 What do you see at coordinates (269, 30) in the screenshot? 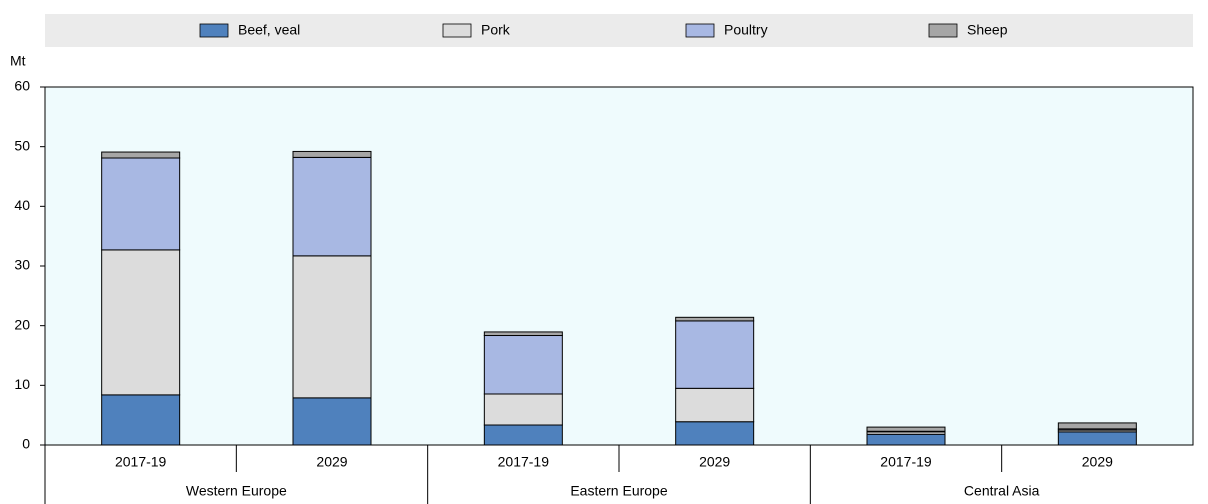
I see `legend-label: Beef, veal` at bounding box center [269, 30].